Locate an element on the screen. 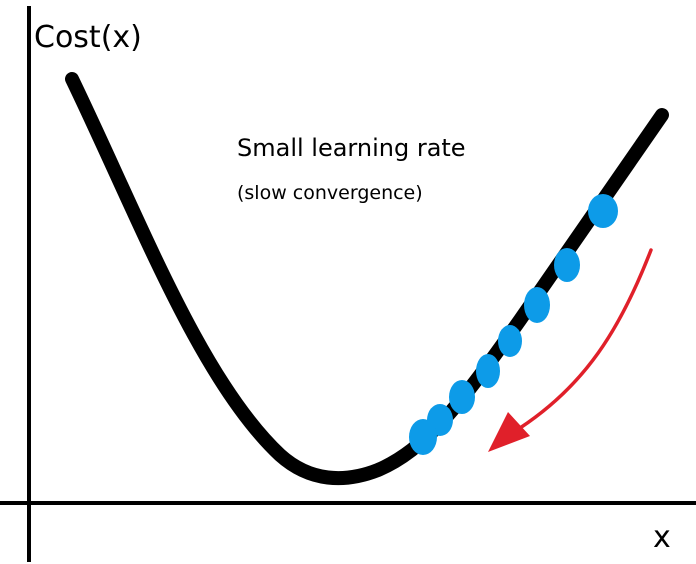  descent-arrow is located at coordinates (585, 339).